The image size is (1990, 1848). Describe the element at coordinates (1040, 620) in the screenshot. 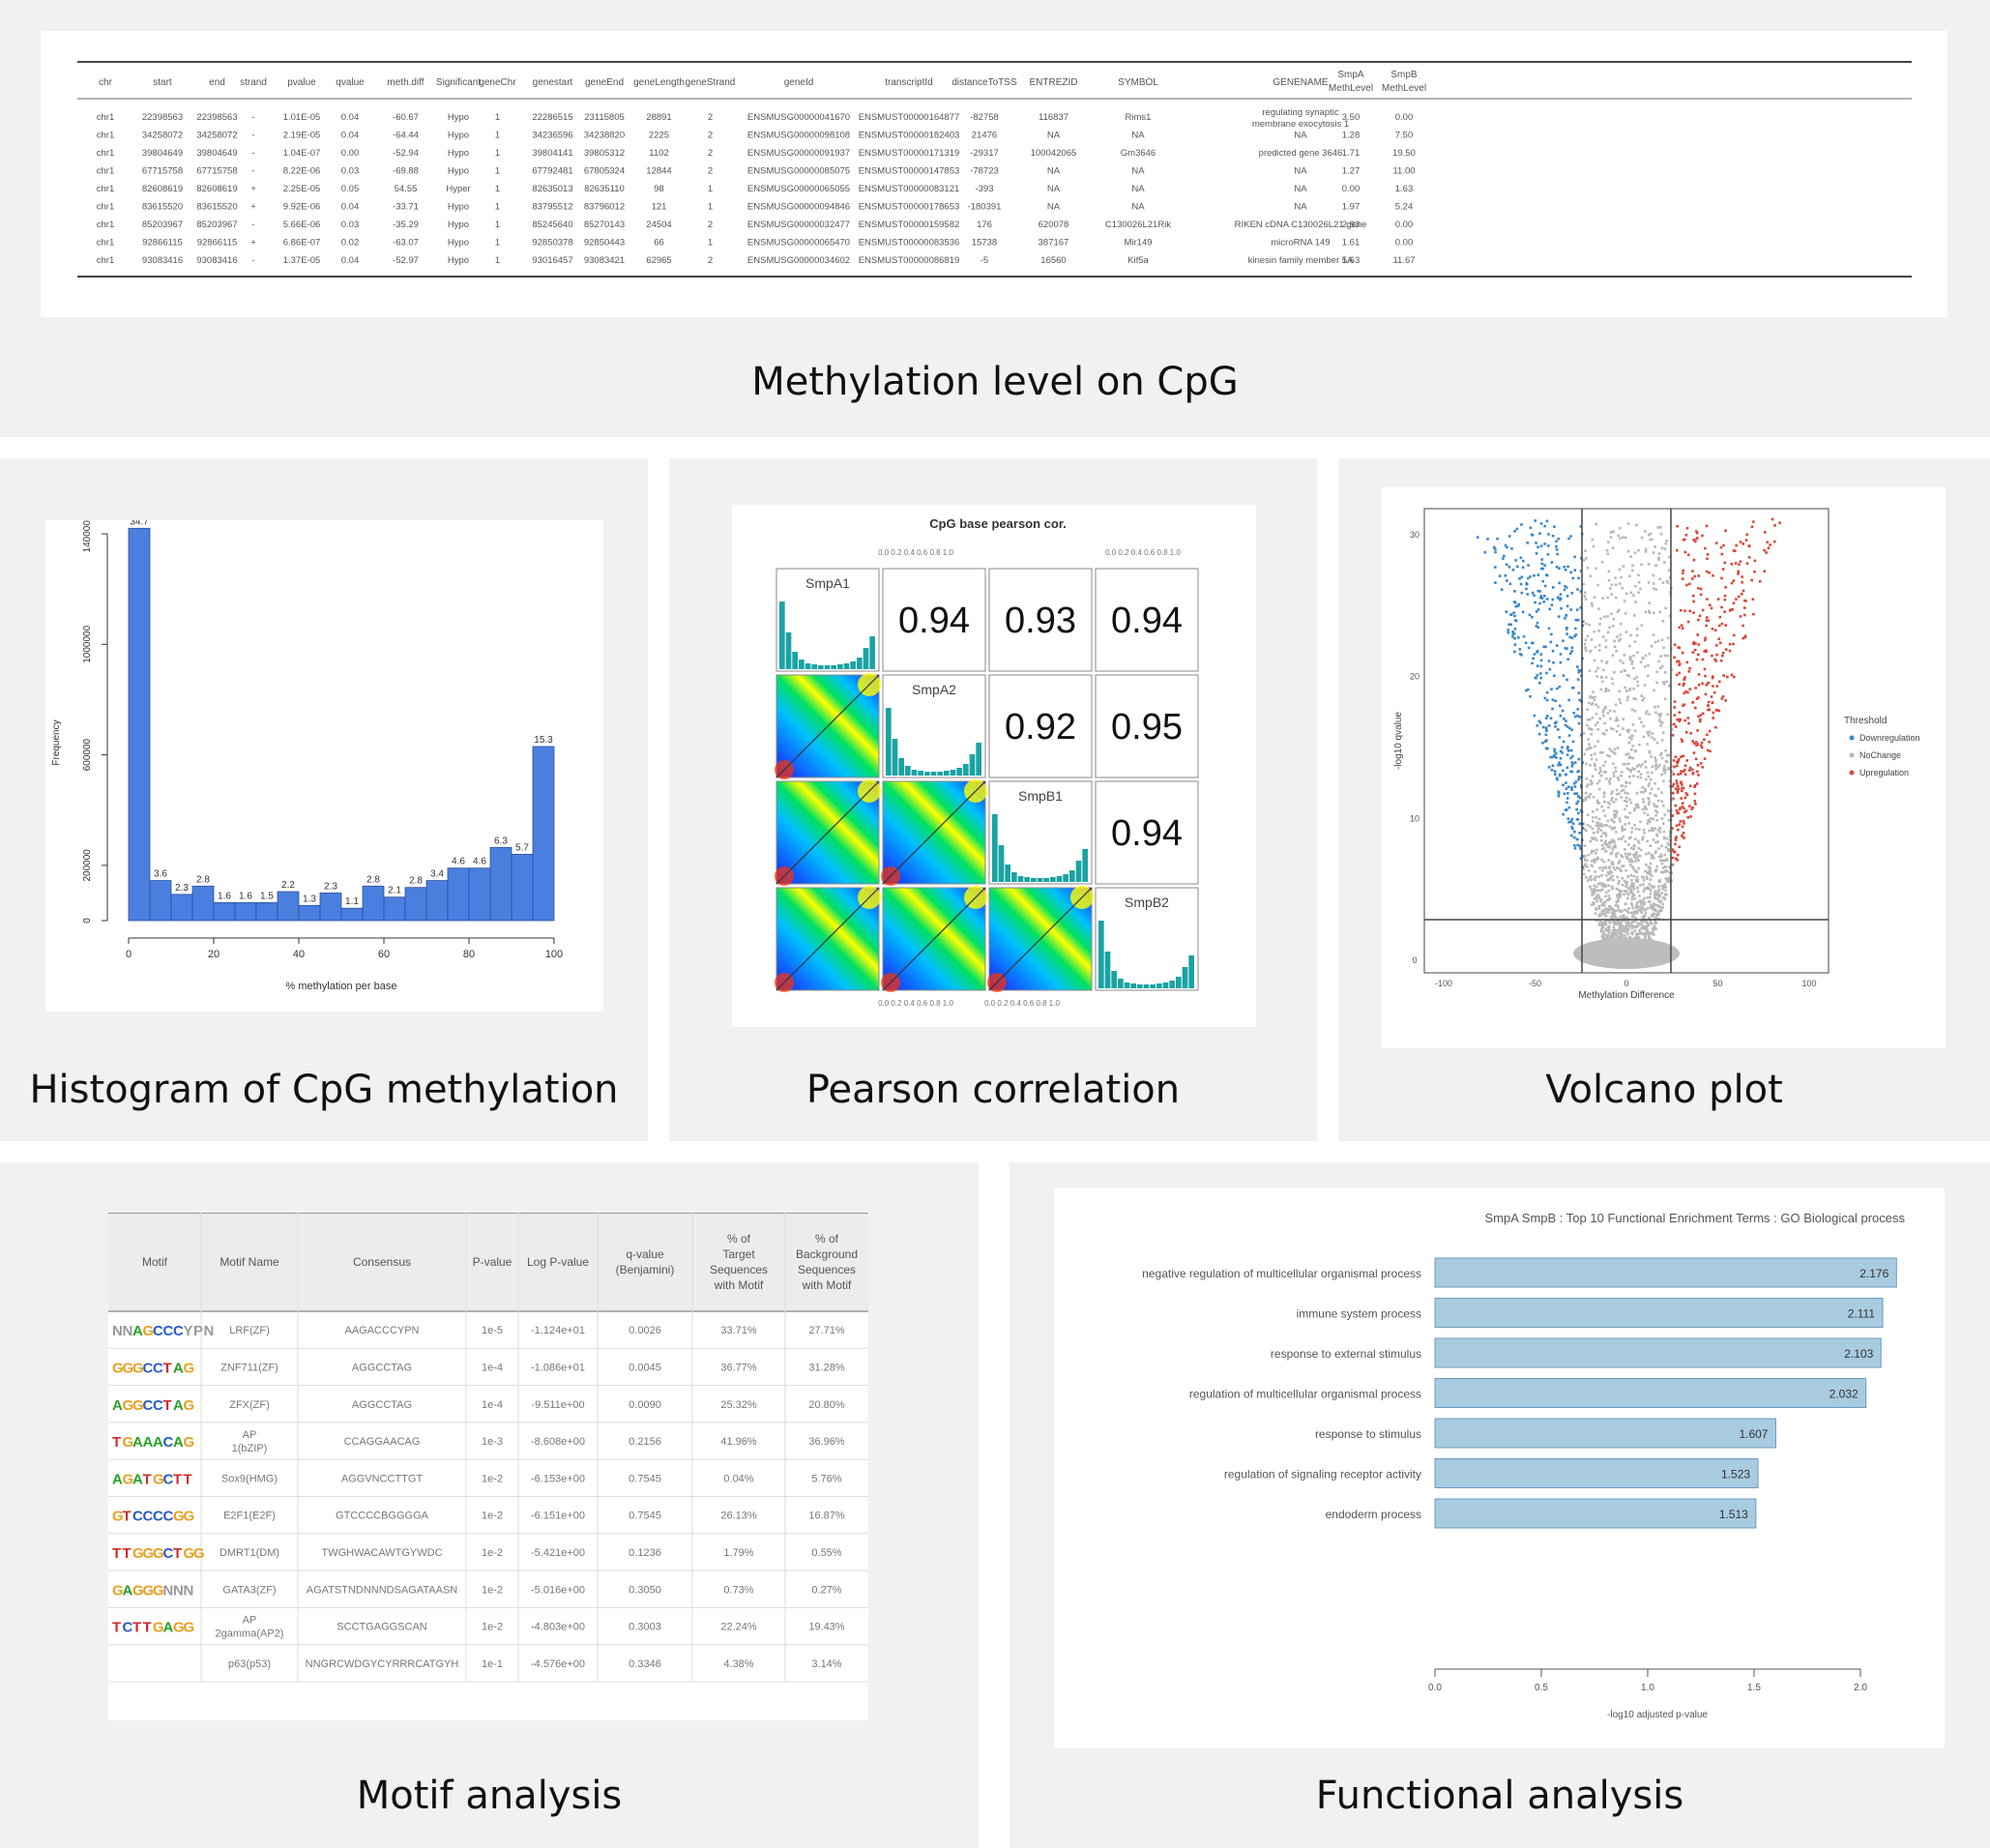

I see `correlation-cell` at that location.